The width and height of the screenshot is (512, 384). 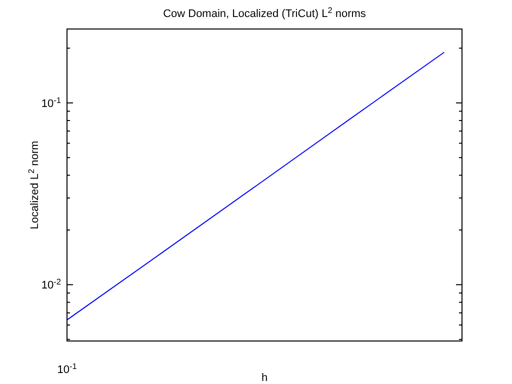 What do you see at coordinates (264, 13) in the screenshot?
I see `chart-title: Cow Domain, Localized (TriCut) L$^{2}$ norms` at bounding box center [264, 13].